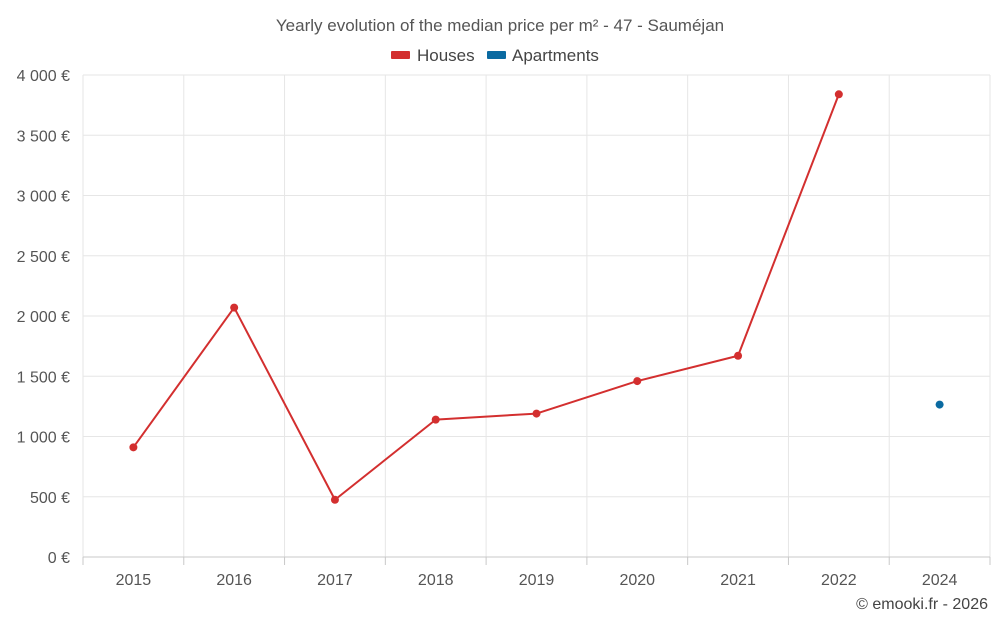  What do you see at coordinates (334, 499) in the screenshot?
I see `data-point-houses-2017` at bounding box center [334, 499].